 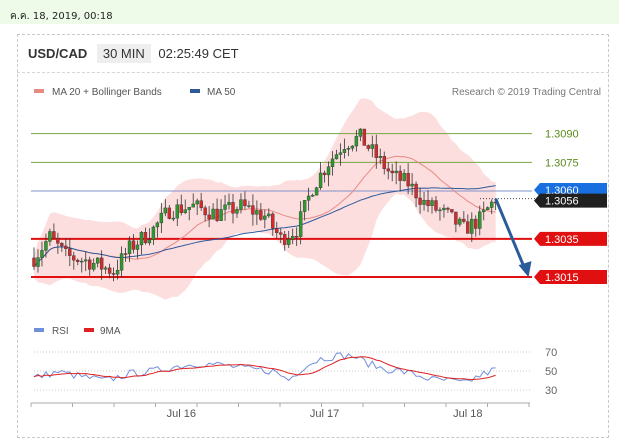 What do you see at coordinates (510, 233) in the screenshot?
I see `projection-arrow-shaft` at bounding box center [510, 233].